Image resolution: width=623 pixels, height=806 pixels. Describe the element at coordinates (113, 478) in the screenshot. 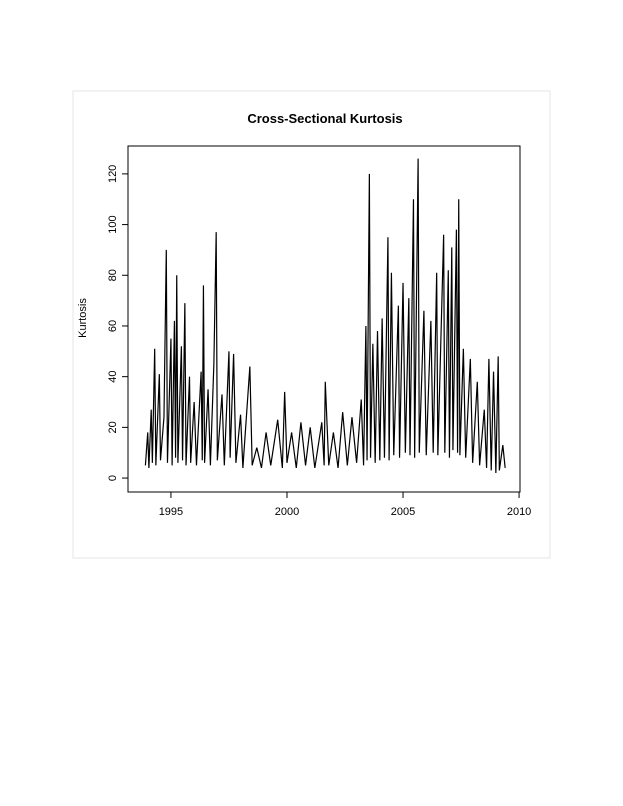

I see `y-tick-label: 0` at that location.